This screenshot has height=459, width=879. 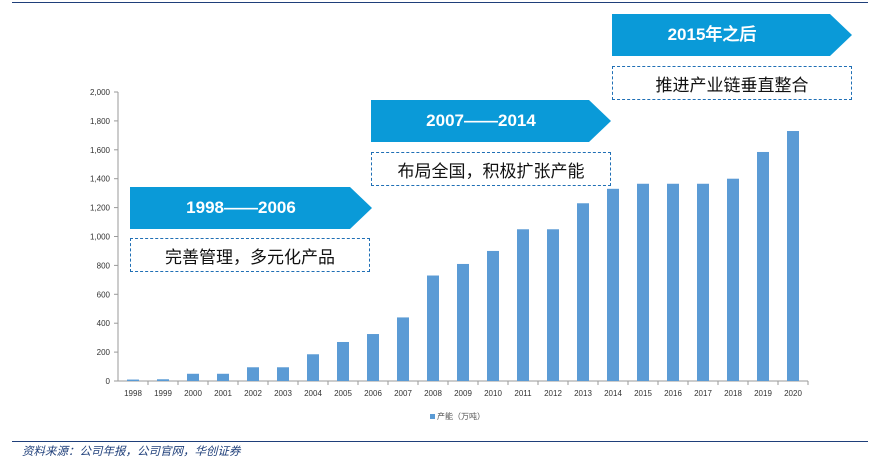 I want to click on description-box-1: 完善管理，多元化产品, so click(x=250, y=255).